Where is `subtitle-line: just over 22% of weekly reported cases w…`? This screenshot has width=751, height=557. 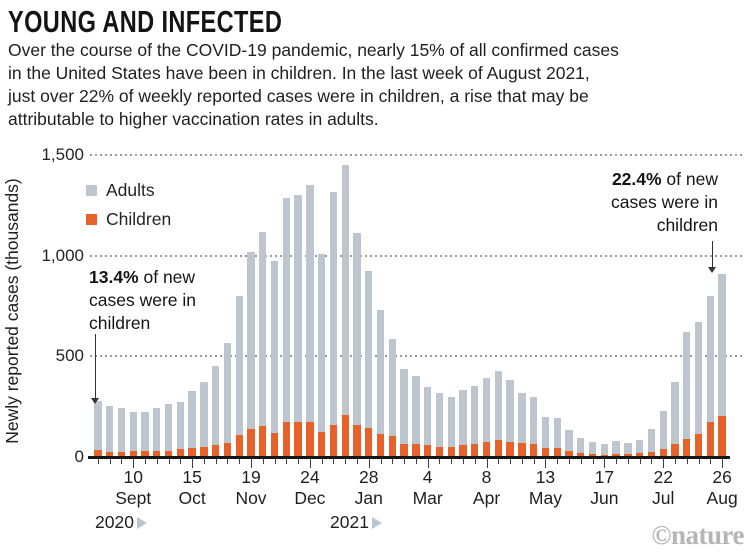
subtitle-line: just over 22% of weekly reported cases w… is located at coordinates (298, 96).